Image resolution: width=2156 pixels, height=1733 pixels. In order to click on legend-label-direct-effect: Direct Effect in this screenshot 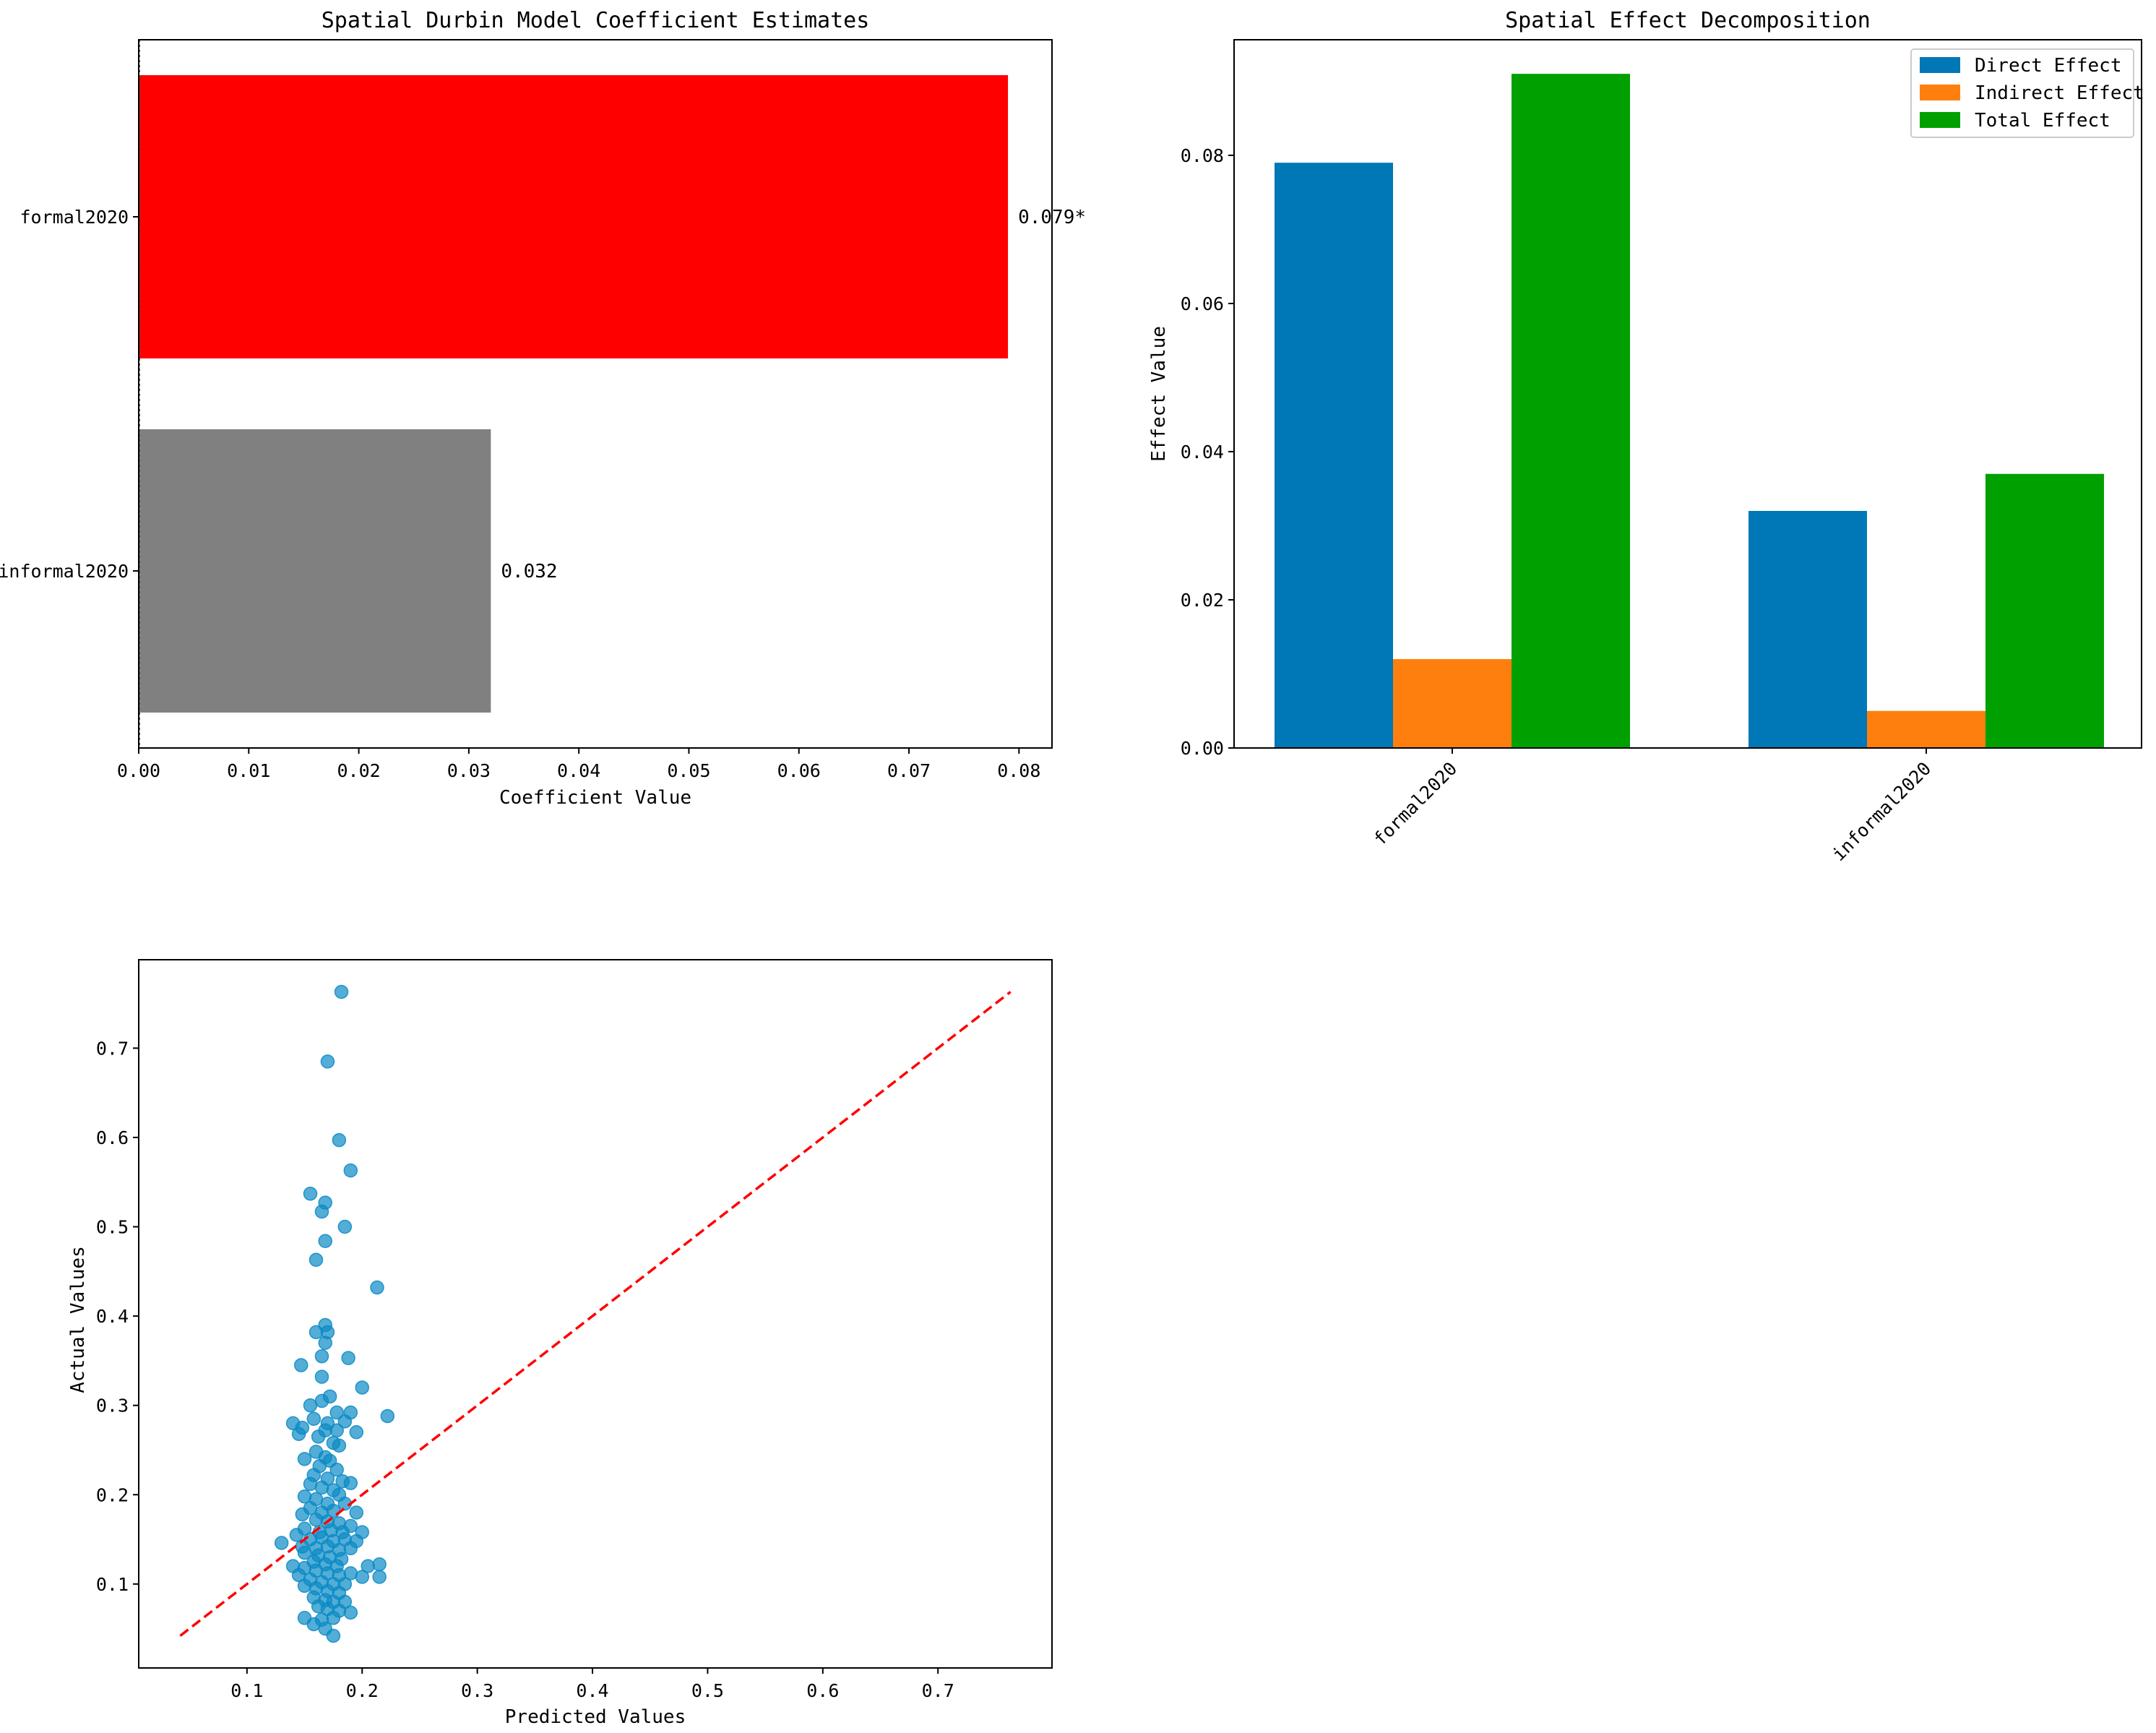, I will do `click(2048, 66)`.